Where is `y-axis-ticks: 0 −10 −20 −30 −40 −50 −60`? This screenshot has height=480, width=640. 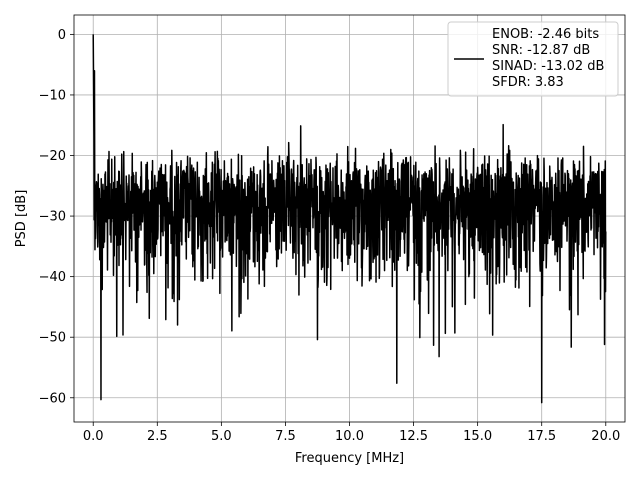 y-axis-ticks: 0 −10 −20 −30 −40 −50 −60 is located at coordinates (56, 217).